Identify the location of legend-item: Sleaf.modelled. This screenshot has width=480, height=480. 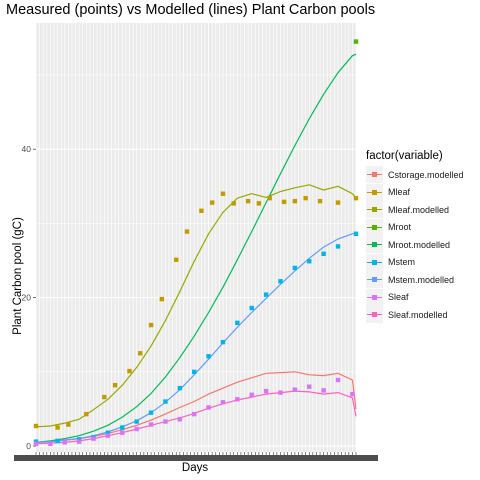
(415, 315).